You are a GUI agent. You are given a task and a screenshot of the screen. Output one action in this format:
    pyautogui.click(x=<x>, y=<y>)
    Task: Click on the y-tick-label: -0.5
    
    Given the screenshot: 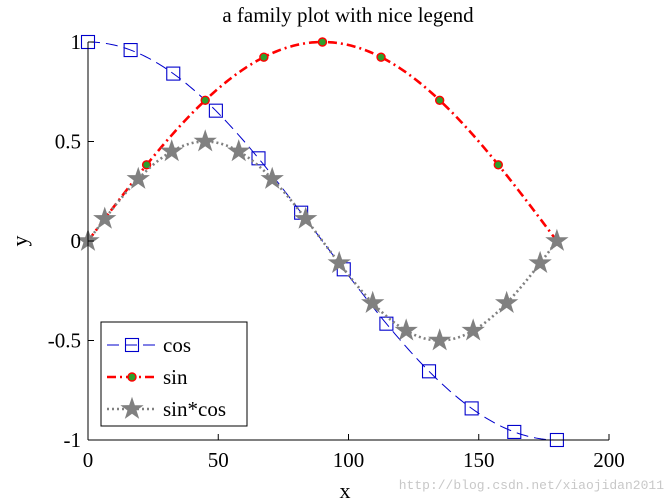 What is the action you would take?
    pyautogui.click(x=64, y=341)
    